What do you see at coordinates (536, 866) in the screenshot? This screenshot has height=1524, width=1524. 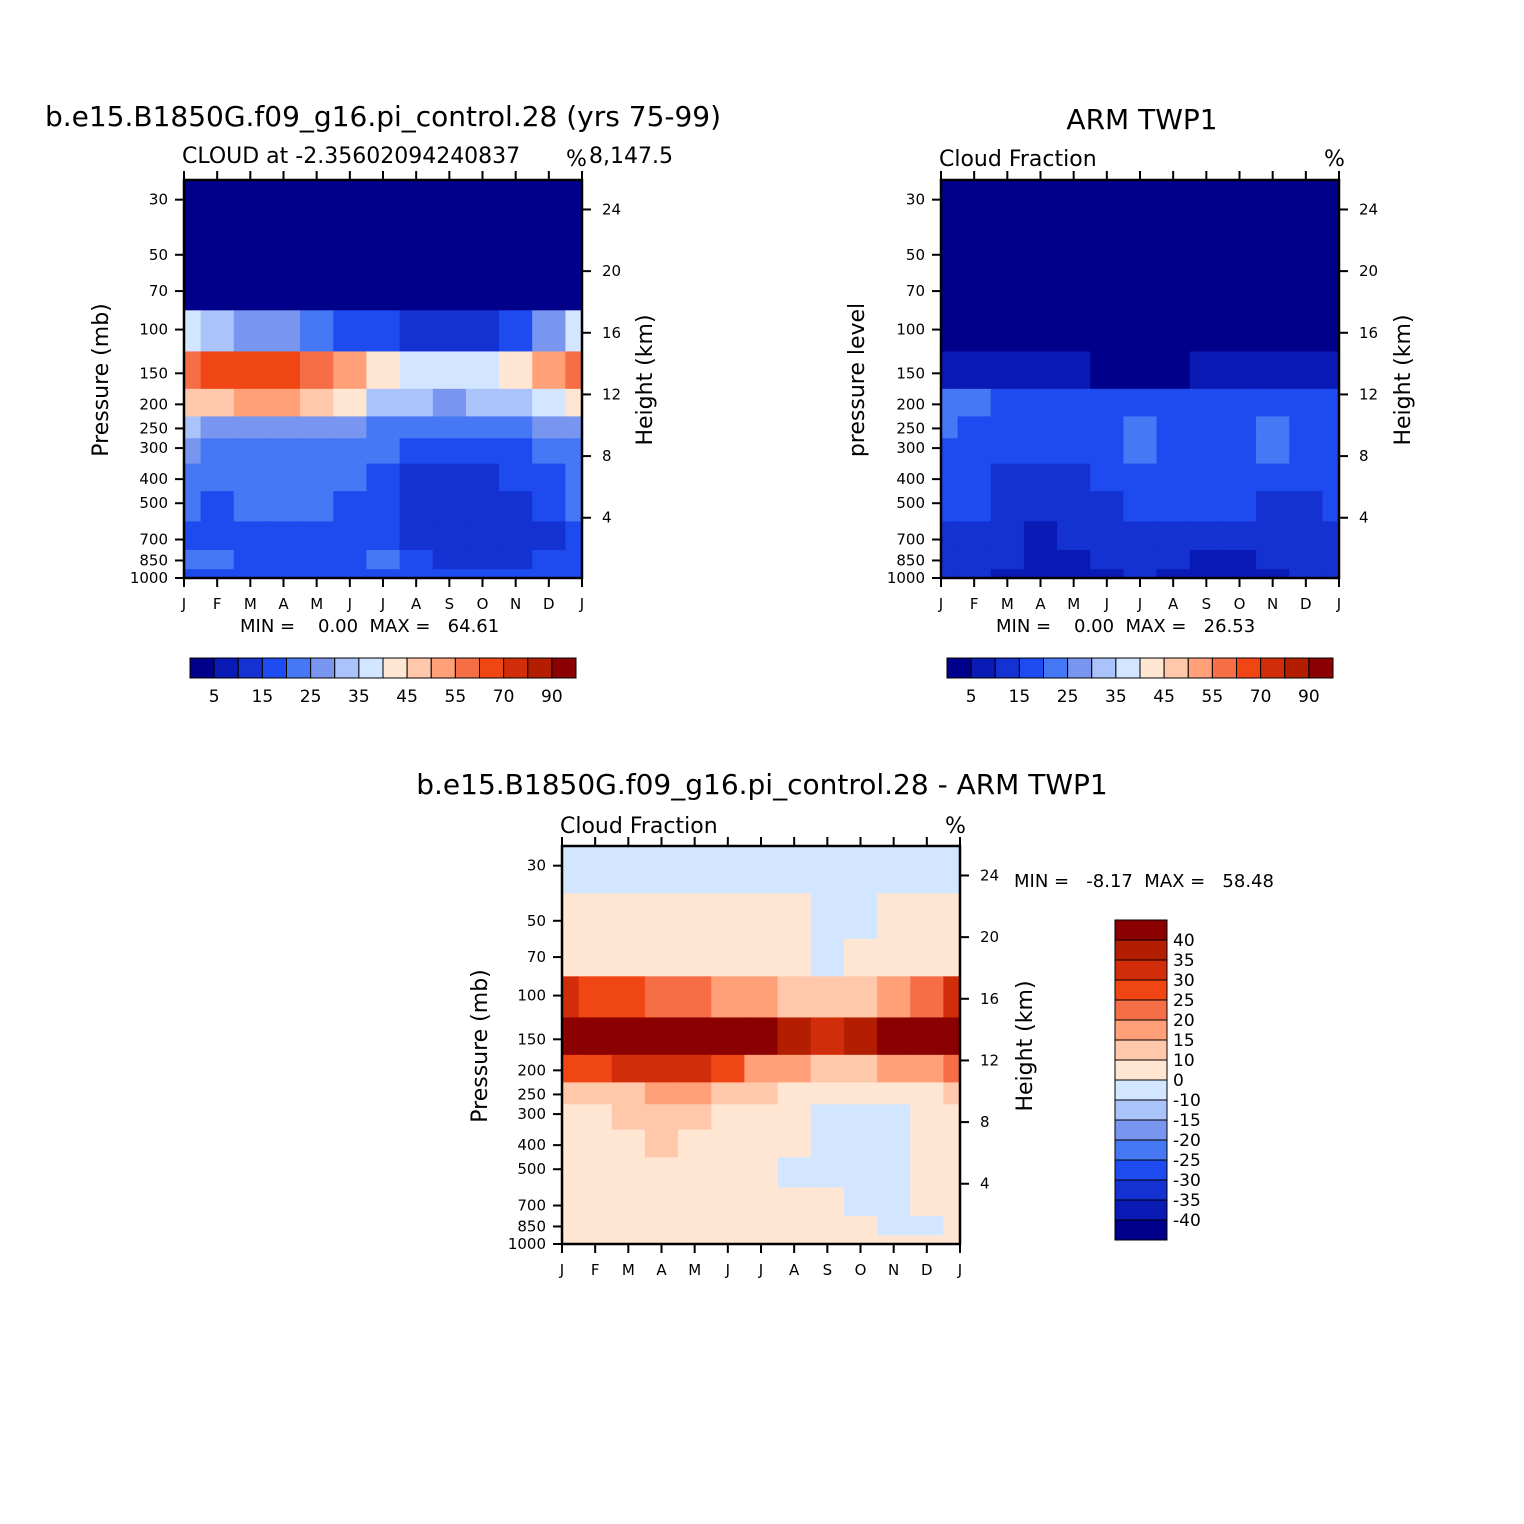 I see `panel-diff-ytick-label: 30` at bounding box center [536, 866].